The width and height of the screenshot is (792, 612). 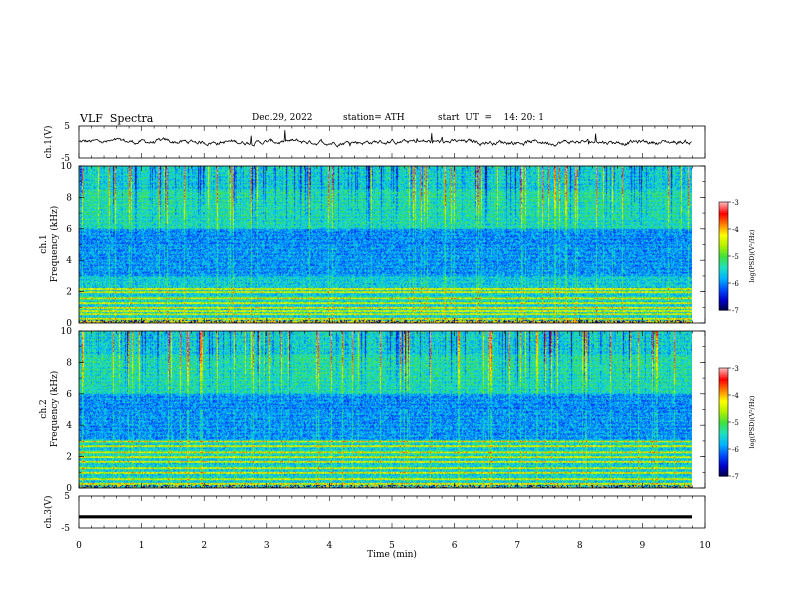 What do you see at coordinates (374, 118) in the screenshot?
I see `station-label: station= ATH` at bounding box center [374, 118].